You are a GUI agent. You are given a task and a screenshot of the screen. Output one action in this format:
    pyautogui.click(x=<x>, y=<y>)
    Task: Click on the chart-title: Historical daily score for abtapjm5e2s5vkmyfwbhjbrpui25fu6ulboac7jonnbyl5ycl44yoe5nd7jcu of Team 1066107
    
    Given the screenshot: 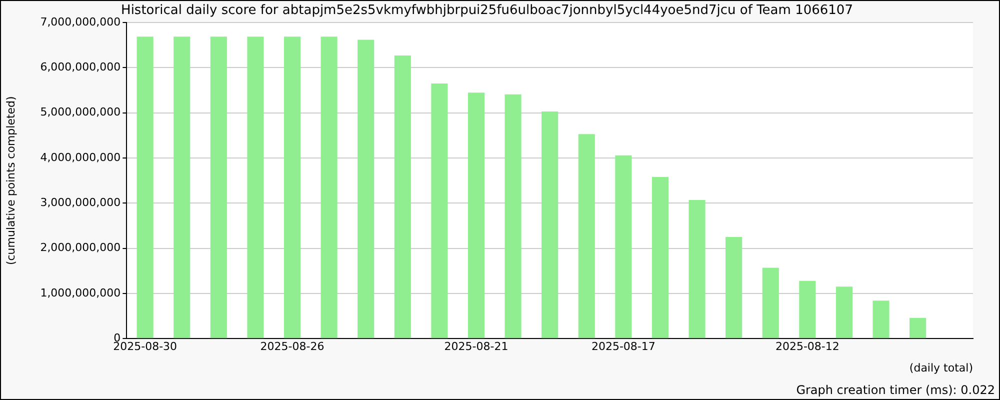 What is the action you would take?
    pyautogui.click(x=487, y=10)
    